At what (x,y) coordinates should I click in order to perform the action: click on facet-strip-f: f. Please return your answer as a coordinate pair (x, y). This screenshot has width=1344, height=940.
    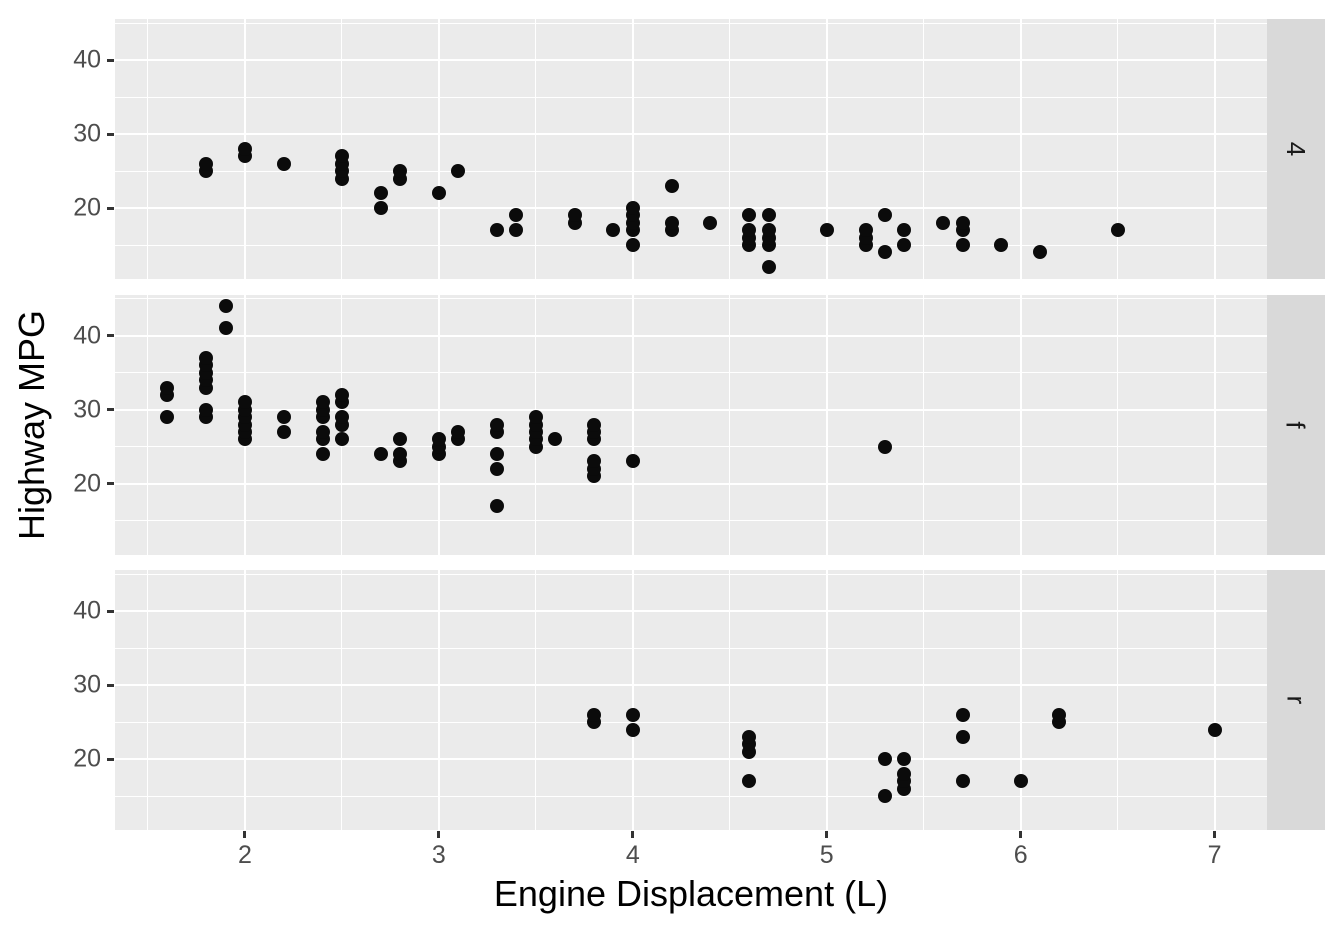
    Looking at the image, I should click on (1296, 424).